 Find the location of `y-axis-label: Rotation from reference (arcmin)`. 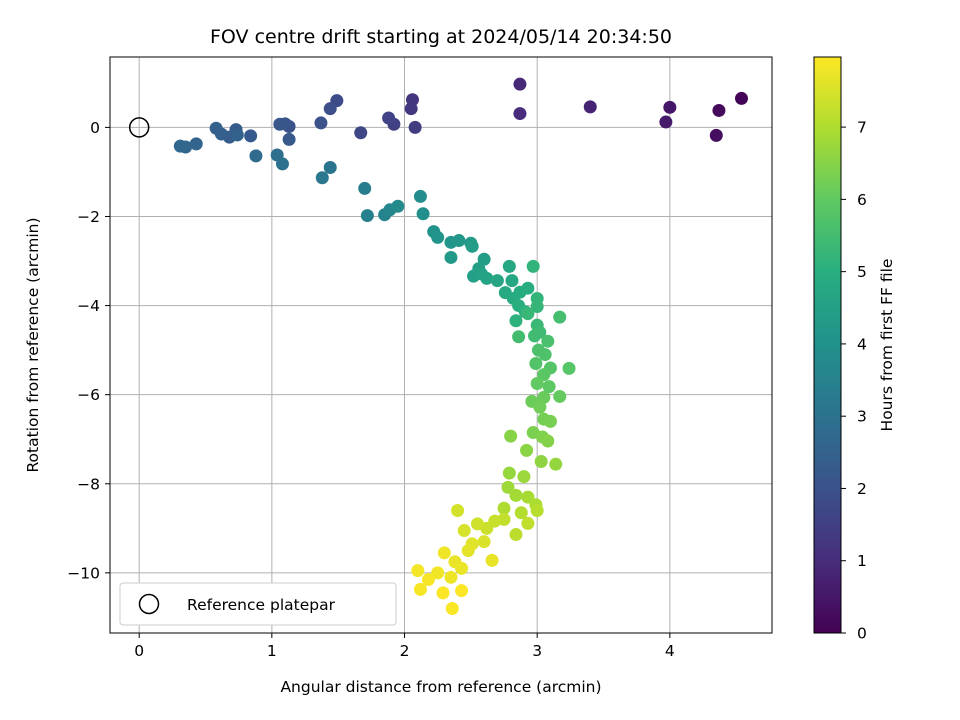

y-axis-label: Rotation from reference (arcmin) is located at coordinates (33, 344).